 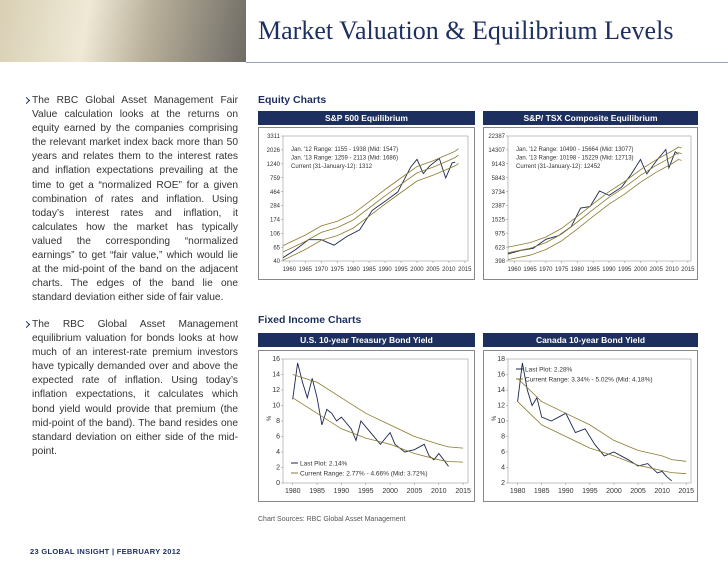 What do you see at coordinates (274, 165) in the screenshot?
I see `y-tick-label: 1240` at bounding box center [274, 165].